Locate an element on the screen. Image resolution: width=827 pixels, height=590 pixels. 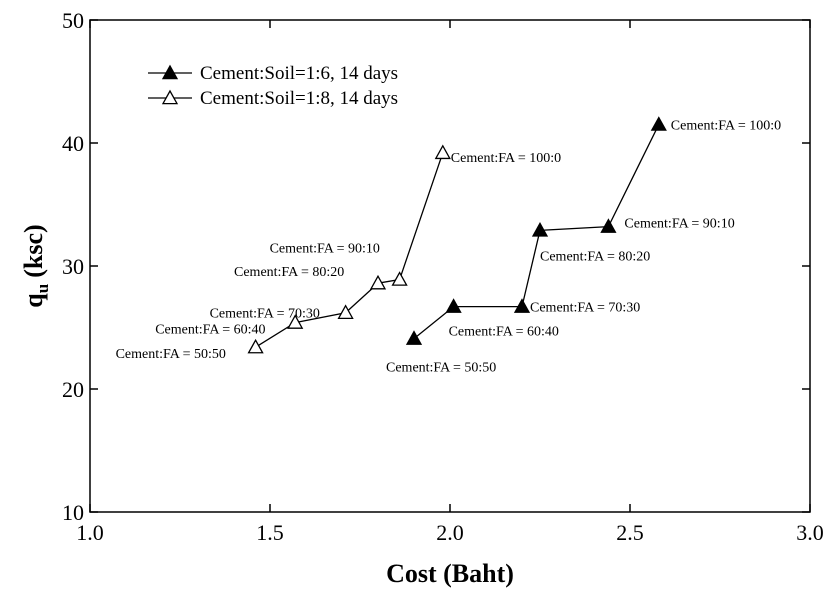
y-tick-label: 30 is located at coordinates (73, 266).